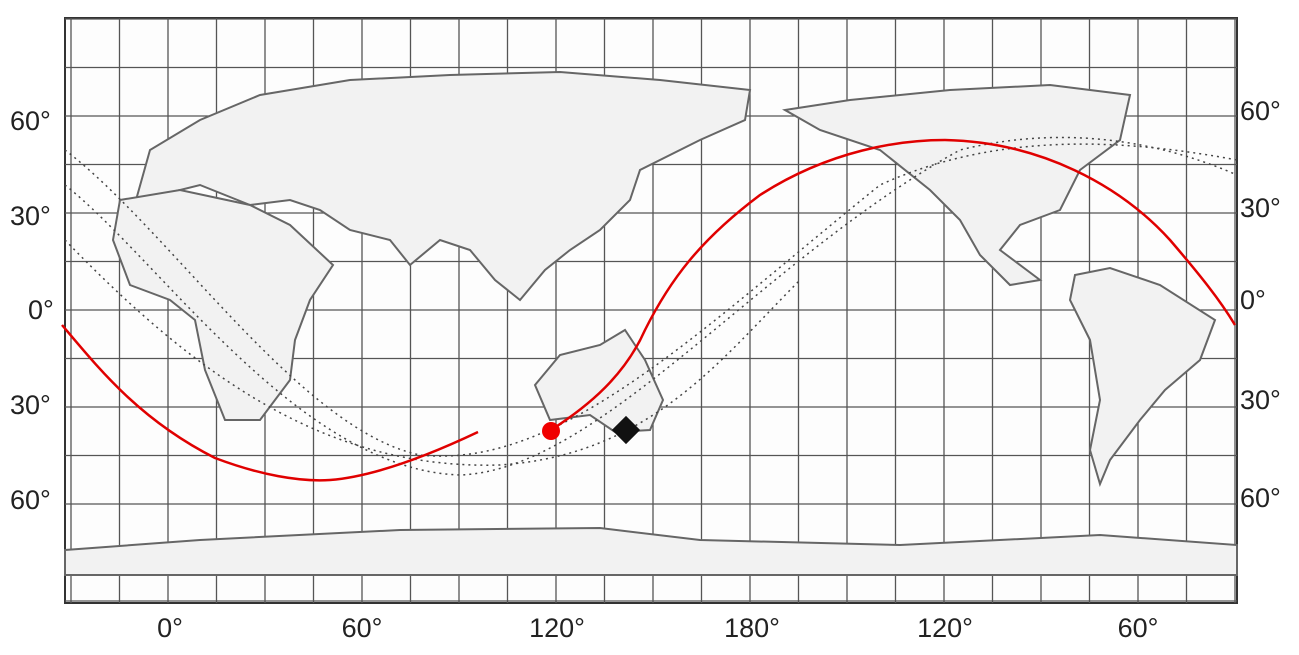 The height and width of the screenshot is (655, 1299). Describe the element at coordinates (752, 628) in the screenshot. I see `lon-label: 180°` at that location.